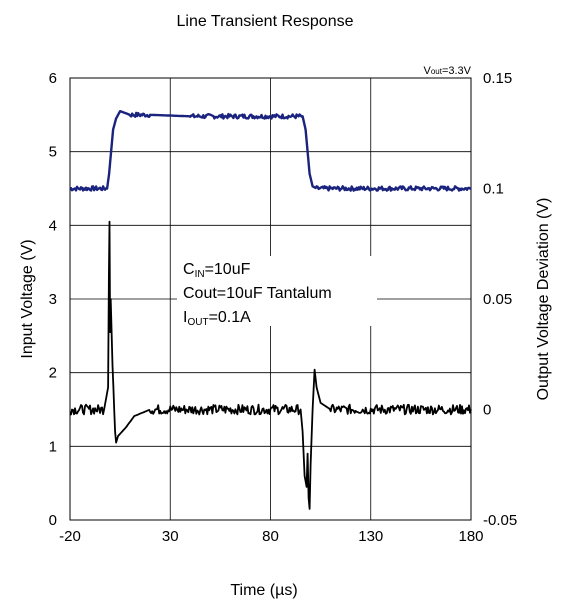 Image resolution: width=562 pixels, height=605 pixels. I want to click on y-right-tick-label-4: 0.15, so click(497, 78).